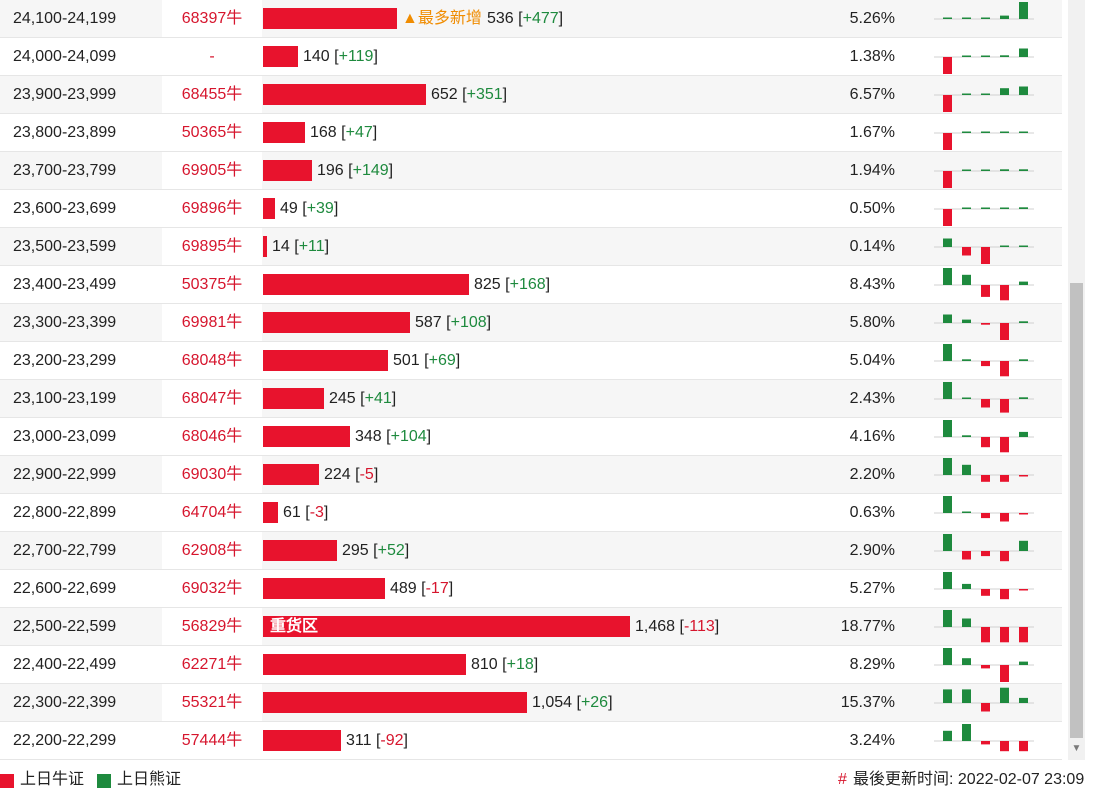 The width and height of the screenshot is (1093, 798). What do you see at coordinates (212, 398) in the screenshot?
I see `cbbc-code: 68047牛` at bounding box center [212, 398].